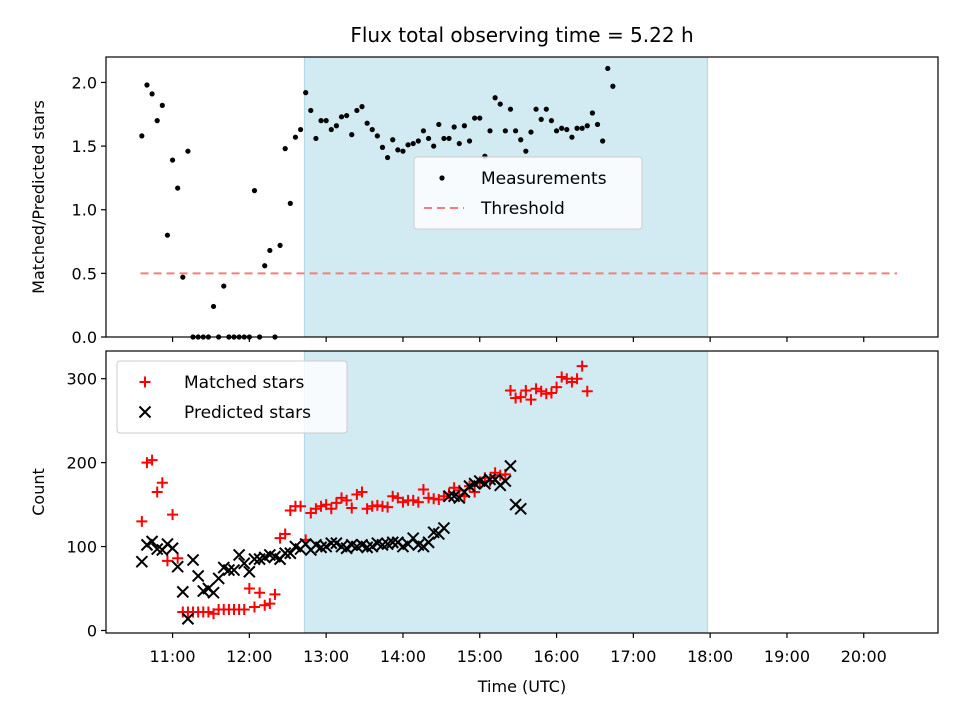  I want to click on x-tick-label: 19:00, so click(787, 656).